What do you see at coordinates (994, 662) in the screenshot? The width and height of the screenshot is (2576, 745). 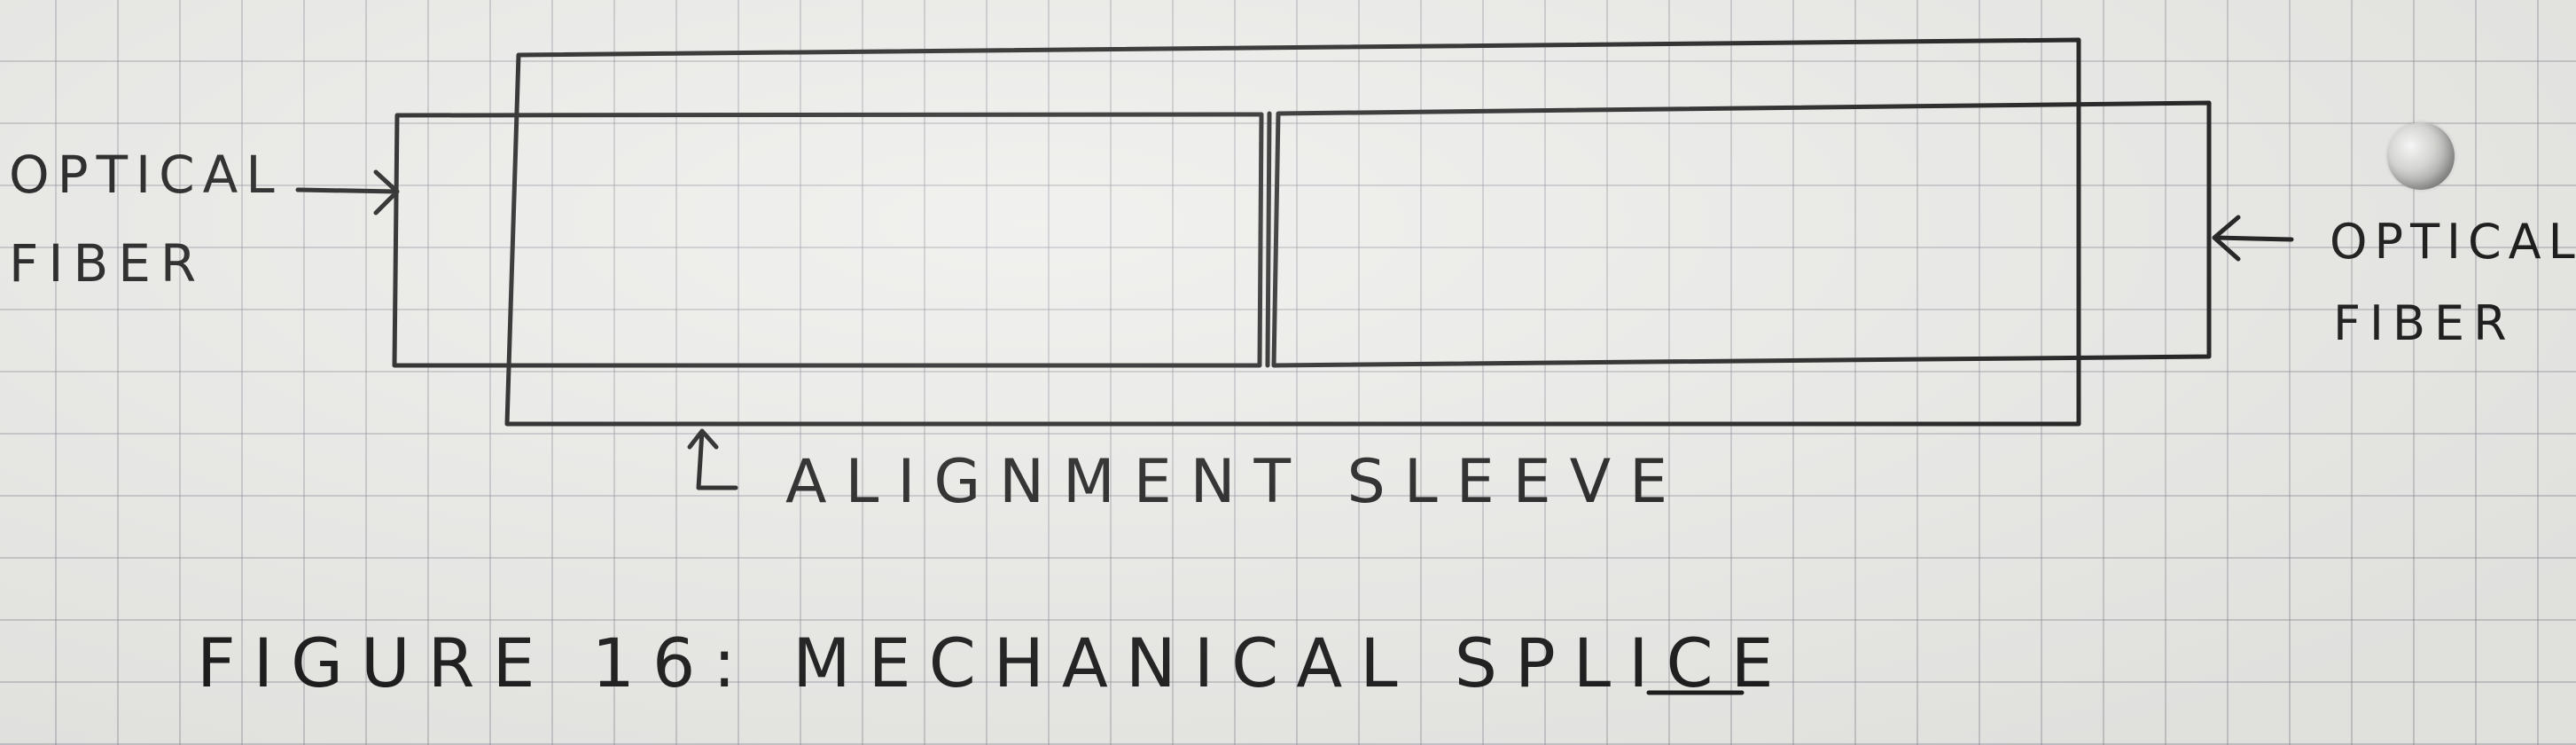 I see `figure-caption: FIGURE 16: MECHANICAL SPLICE` at bounding box center [994, 662].